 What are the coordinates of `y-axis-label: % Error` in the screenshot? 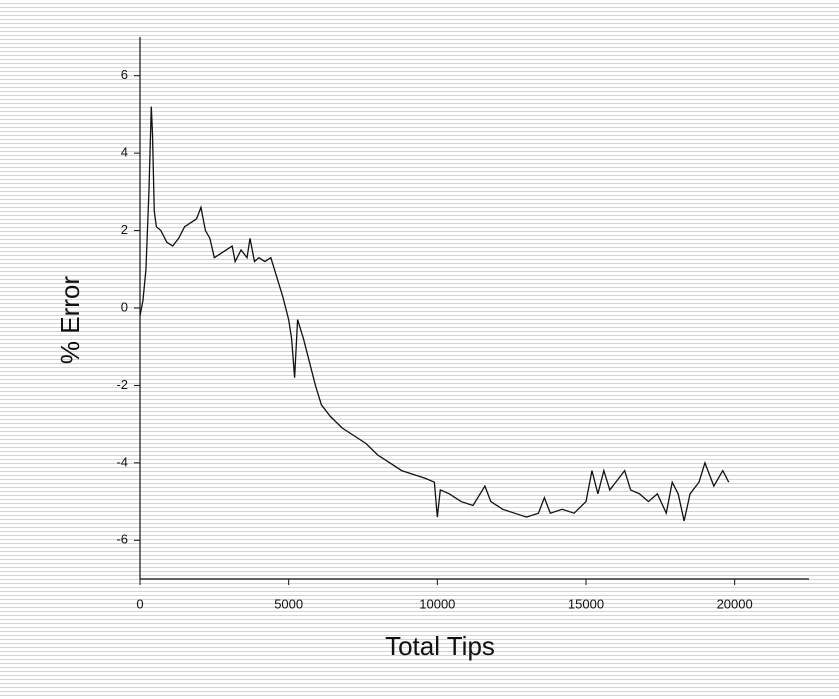 It's located at (70, 320).